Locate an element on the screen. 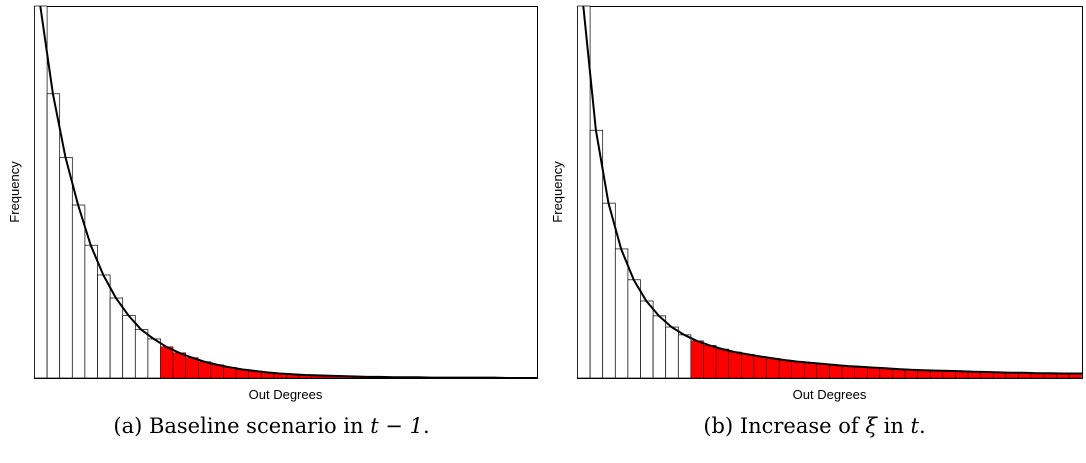 The width and height of the screenshot is (1086, 463). caption-a: (a) Baseline scenario in t − 1. is located at coordinates (271, 426).